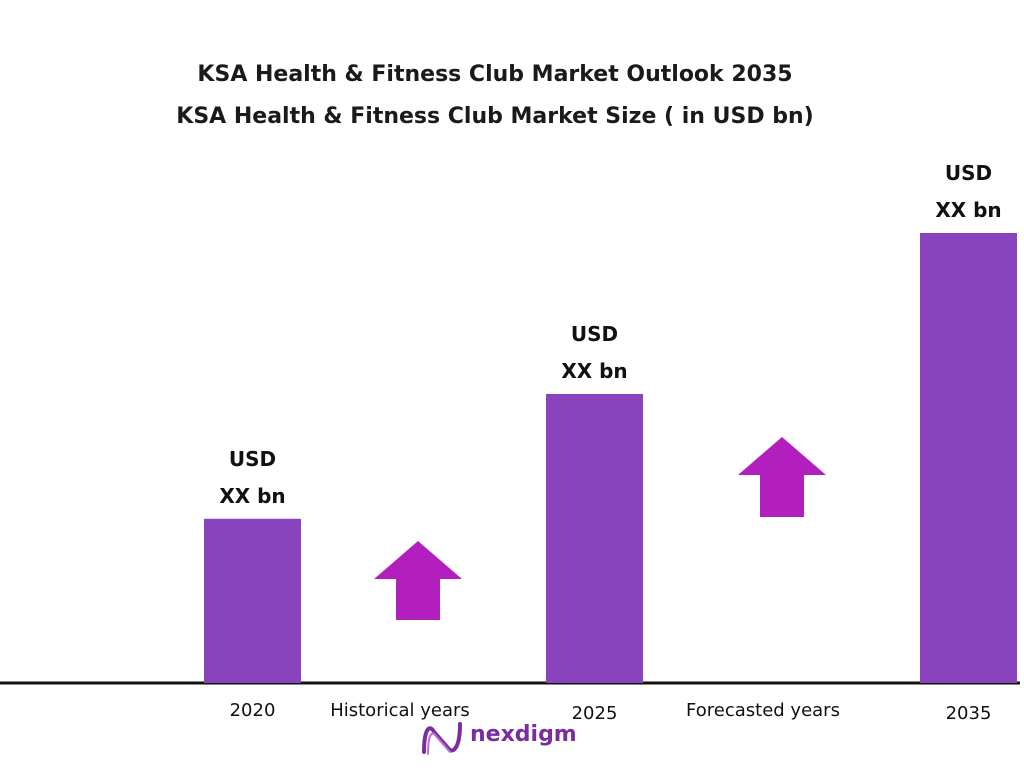  What do you see at coordinates (418, 580) in the screenshot?
I see `growth-arrow-historical` at bounding box center [418, 580].